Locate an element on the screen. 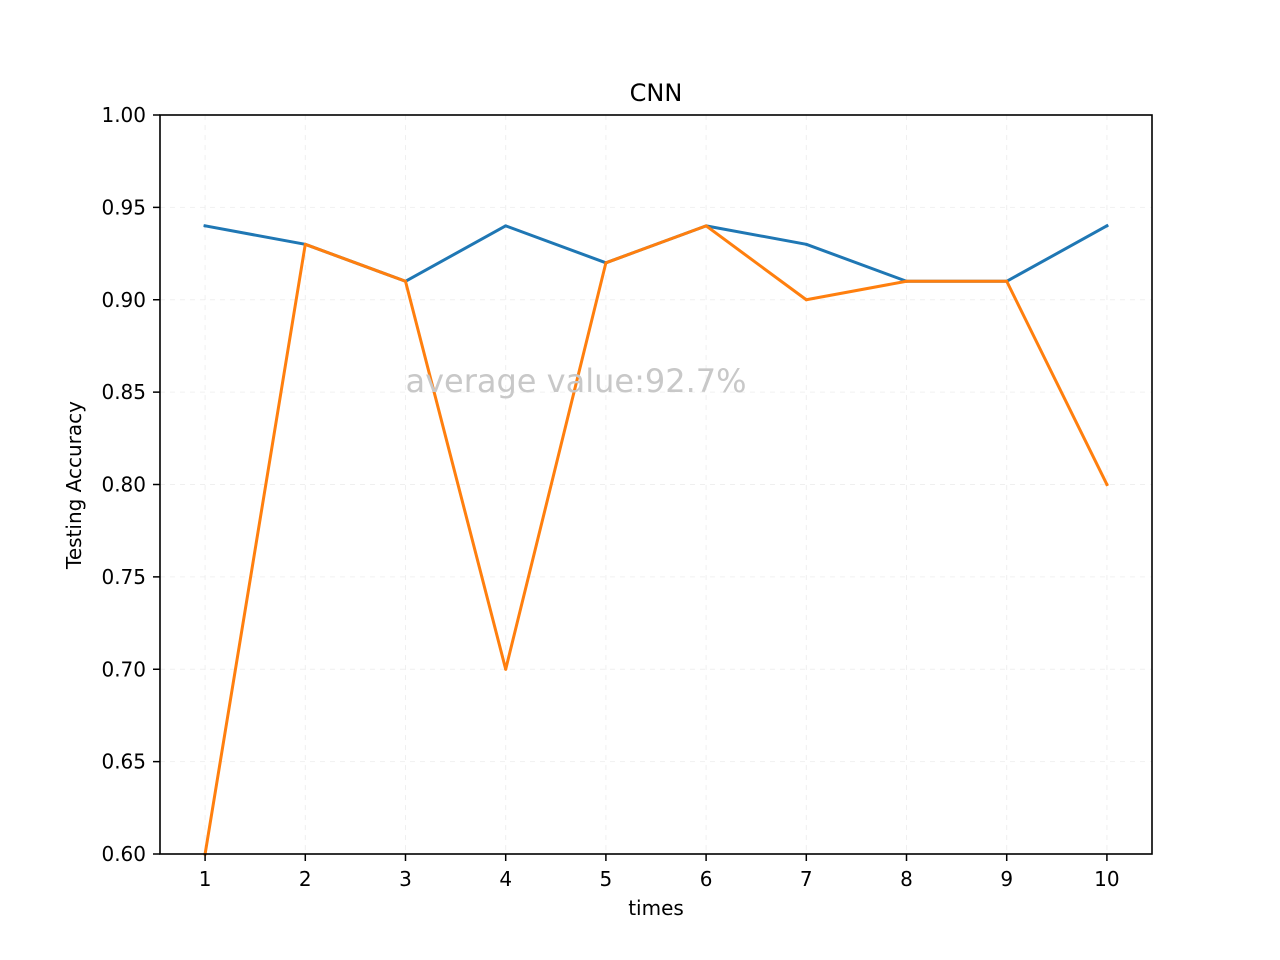 The image size is (1280, 960). x-tick-label: 10 is located at coordinates (1106, 879).